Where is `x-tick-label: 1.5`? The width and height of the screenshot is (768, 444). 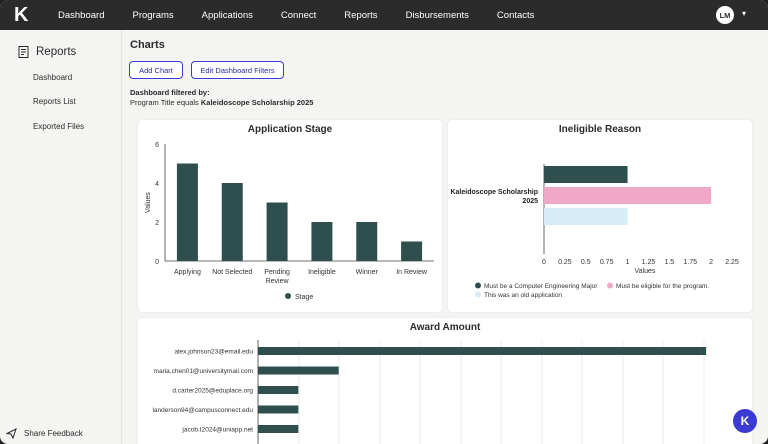 x-tick-label: 1.5 is located at coordinates (669, 262).